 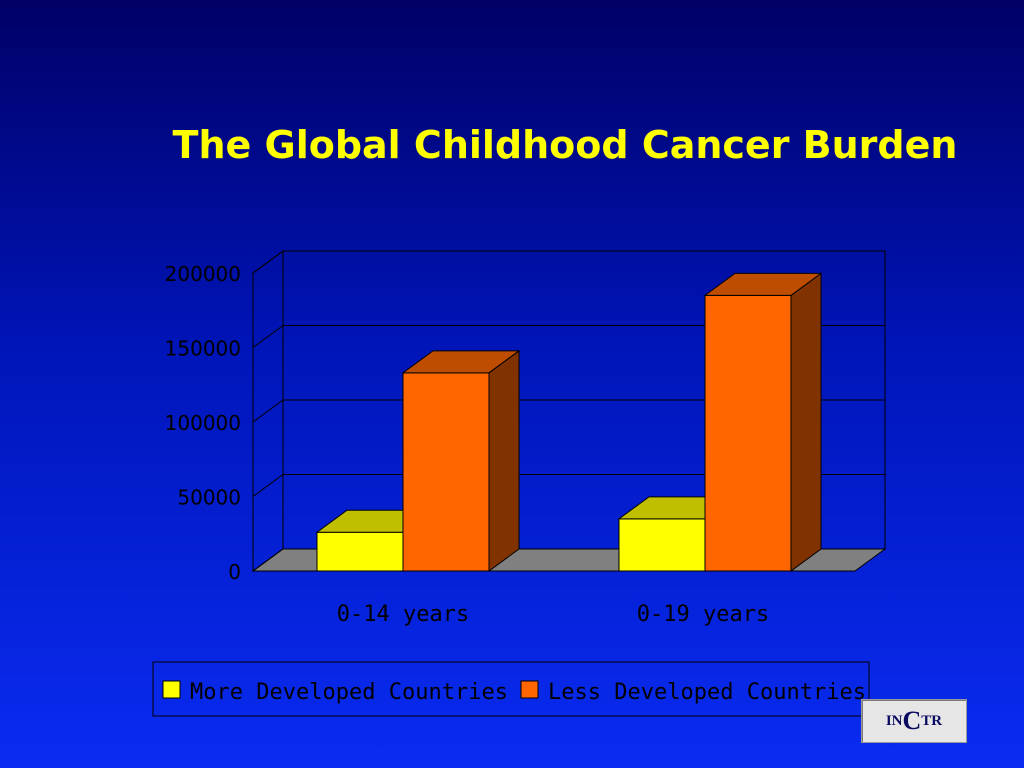 I want to click on logo-part-in: IN, so click(x=894, y=720).